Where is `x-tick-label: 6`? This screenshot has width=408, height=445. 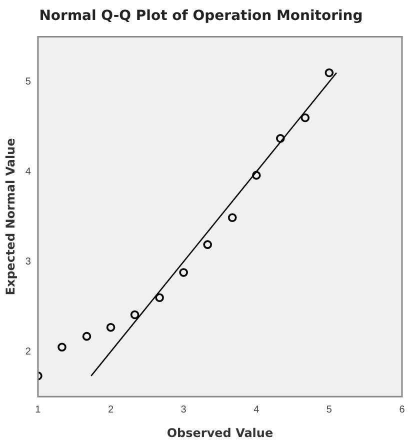 x-tick-label: 6 is located at coordinates (402, 410).